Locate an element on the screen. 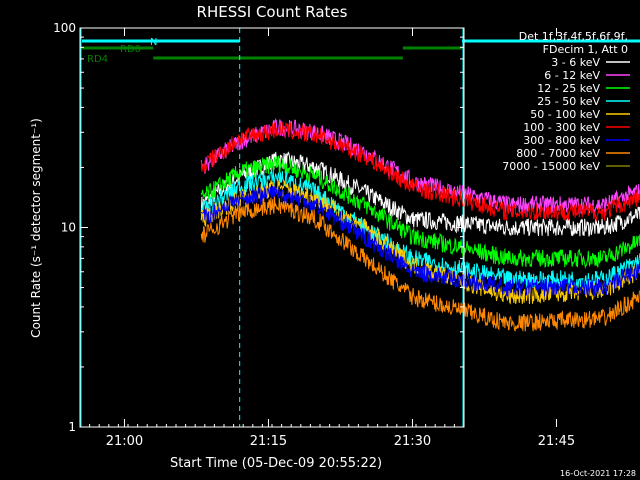 Image resolution: width=640 pixels, height=480 pixels. legend-label: 100 - 300 keV is located at coordinates (561, 127).